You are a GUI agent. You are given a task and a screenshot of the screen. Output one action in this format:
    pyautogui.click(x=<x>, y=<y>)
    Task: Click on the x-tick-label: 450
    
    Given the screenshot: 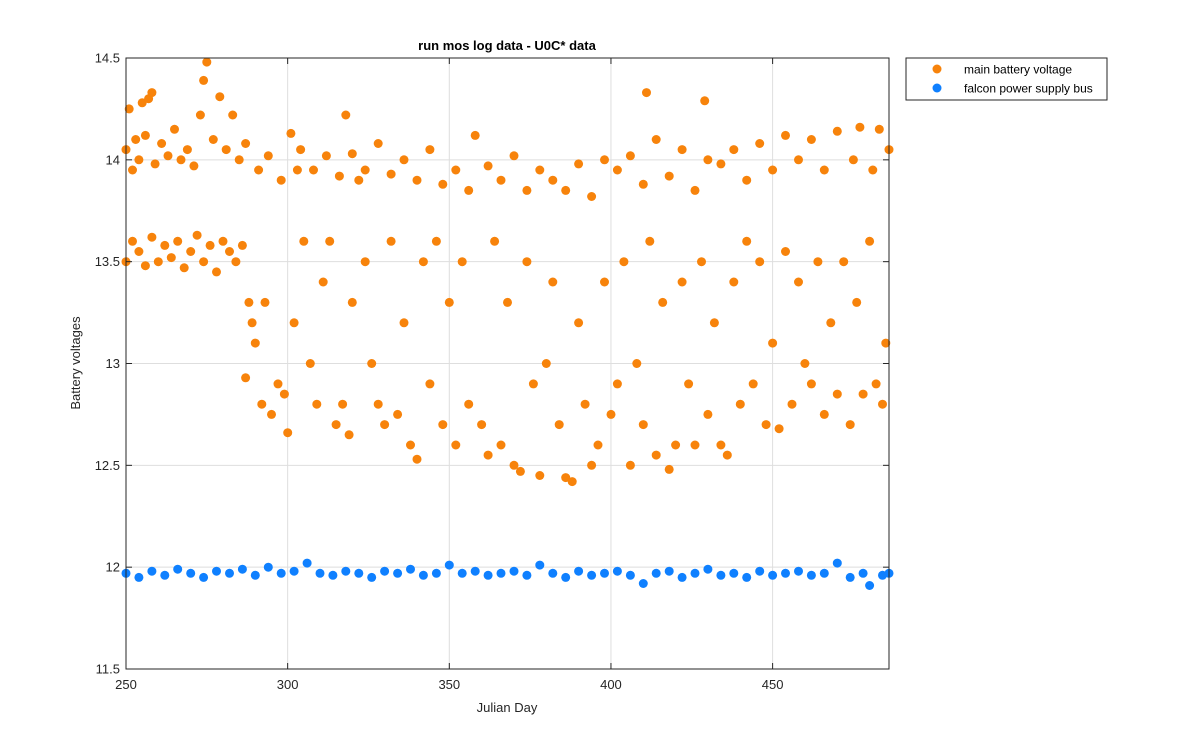 What is the action you would take?
    pyautogui.click(x=773, y=684)
    